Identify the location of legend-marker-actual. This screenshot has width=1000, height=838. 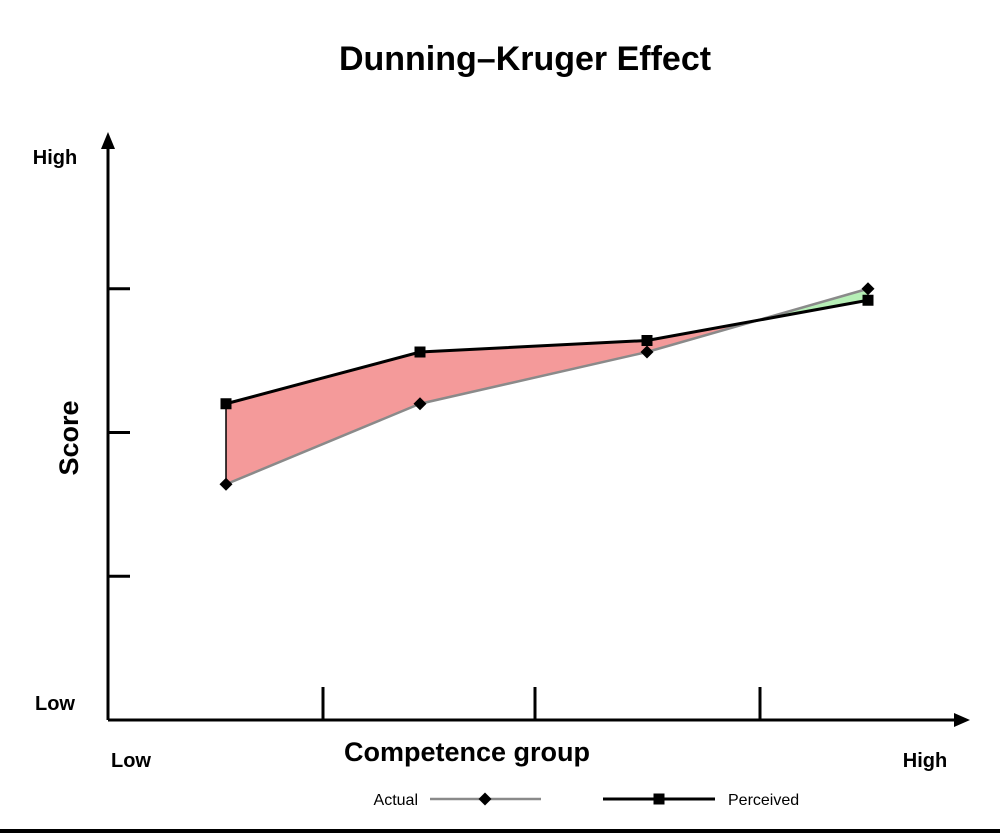
(485, 799).